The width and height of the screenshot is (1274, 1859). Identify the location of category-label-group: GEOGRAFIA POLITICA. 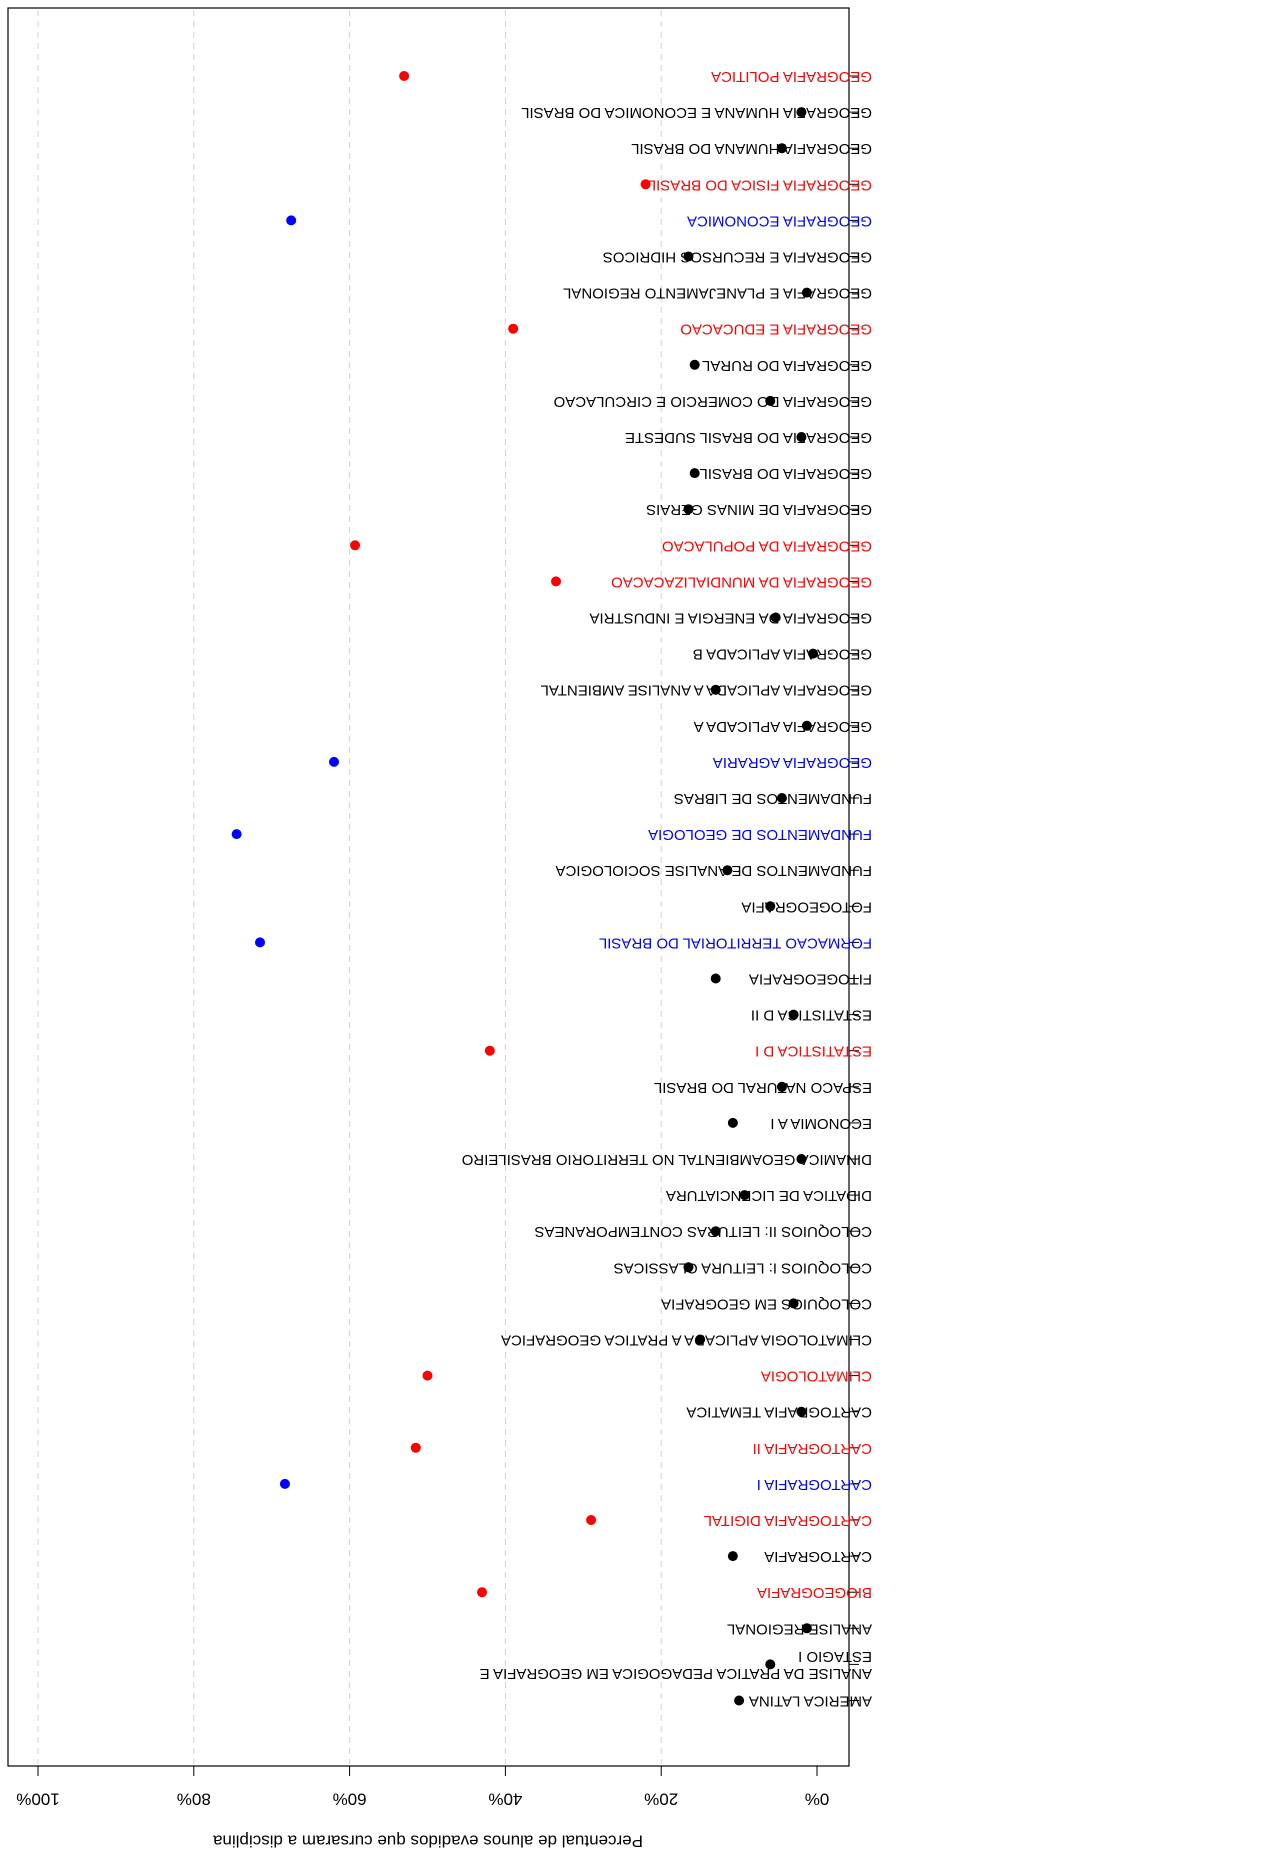
(791, 76).